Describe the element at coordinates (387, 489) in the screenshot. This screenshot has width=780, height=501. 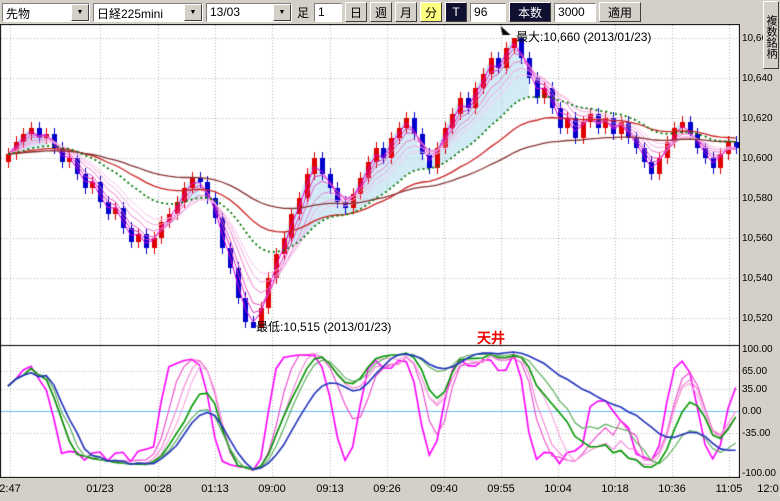
I see `time-axis-label: 09:26` at that location.